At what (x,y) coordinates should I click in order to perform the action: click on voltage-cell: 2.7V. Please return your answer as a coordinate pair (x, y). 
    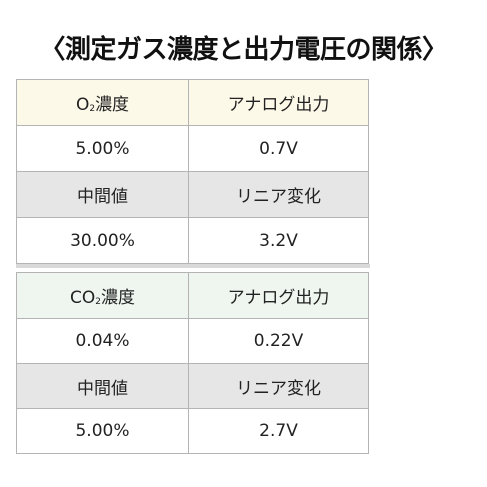
    Looking at the image, I should click on (278, 431).